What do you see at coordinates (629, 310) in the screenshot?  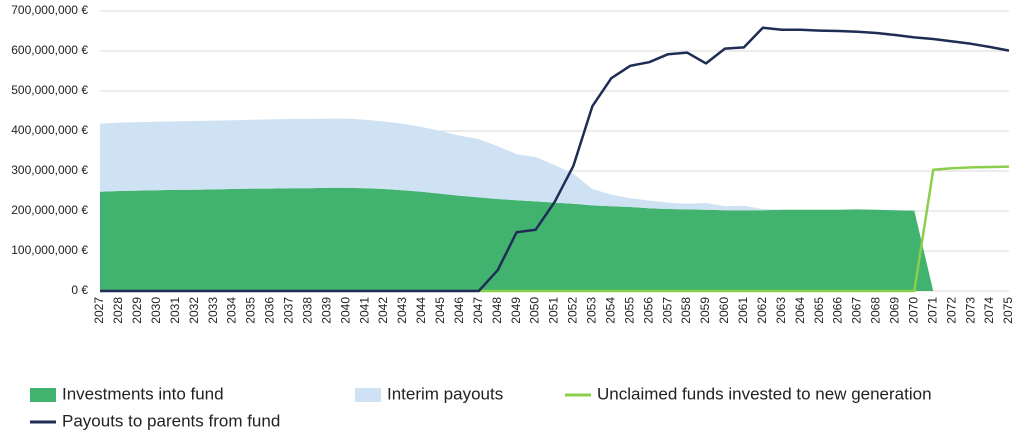 I see `x-tick-label: 2055` at bounding box center [629, 310].